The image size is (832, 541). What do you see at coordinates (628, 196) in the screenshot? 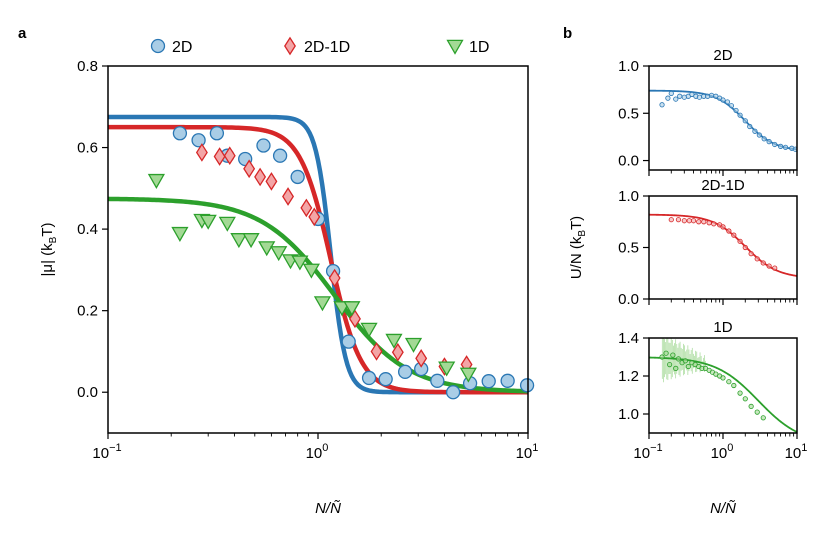
I see `sub-2d-1d-y-tick-label: 1.0` at bounding box center [628, 196].